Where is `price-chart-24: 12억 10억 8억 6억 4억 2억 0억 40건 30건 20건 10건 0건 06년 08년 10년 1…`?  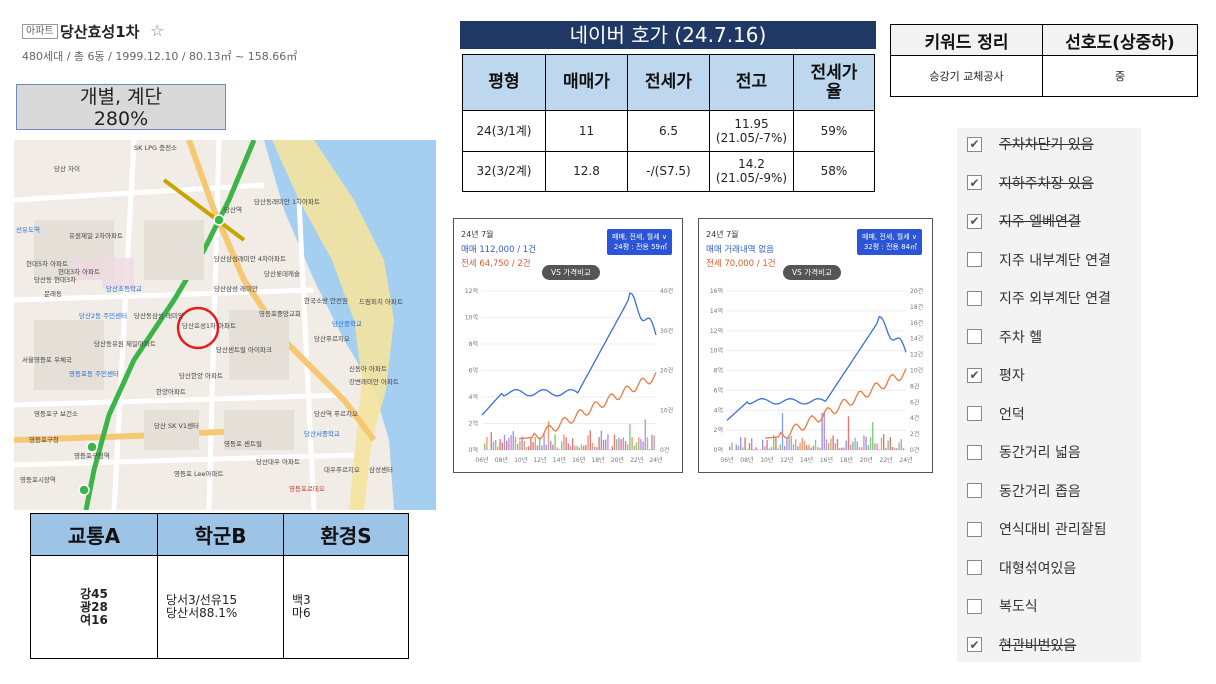 price-chart-24: 12억 10억 8억 6억 4억 2억 0억 40건 30건 20건 10건 0건 06년 08년 10년 1… is located at coordinates (568, 345).